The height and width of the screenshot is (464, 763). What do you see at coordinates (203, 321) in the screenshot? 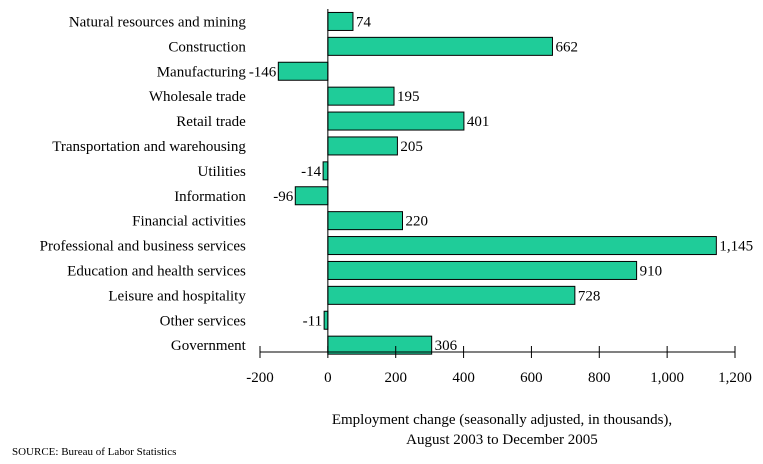
I see `category-label: Other services` at bounding box center [203, 321].